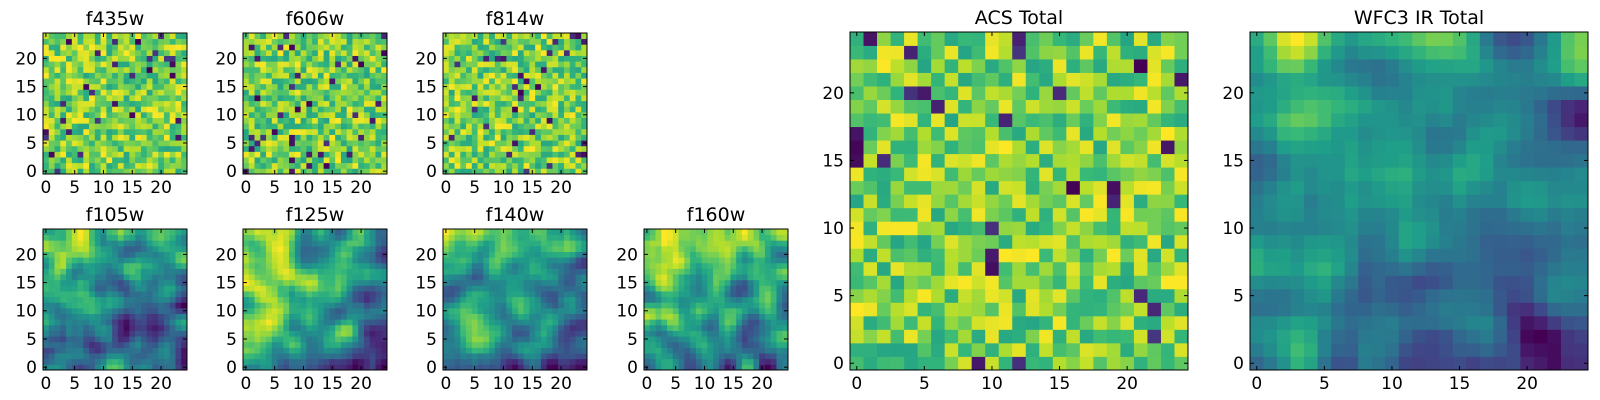 The image size is (1600, 400). What do you see at coordinates (627, 312) in the screenshot?
I see `y-tick-label: 10` at bounding box center [627, 312].